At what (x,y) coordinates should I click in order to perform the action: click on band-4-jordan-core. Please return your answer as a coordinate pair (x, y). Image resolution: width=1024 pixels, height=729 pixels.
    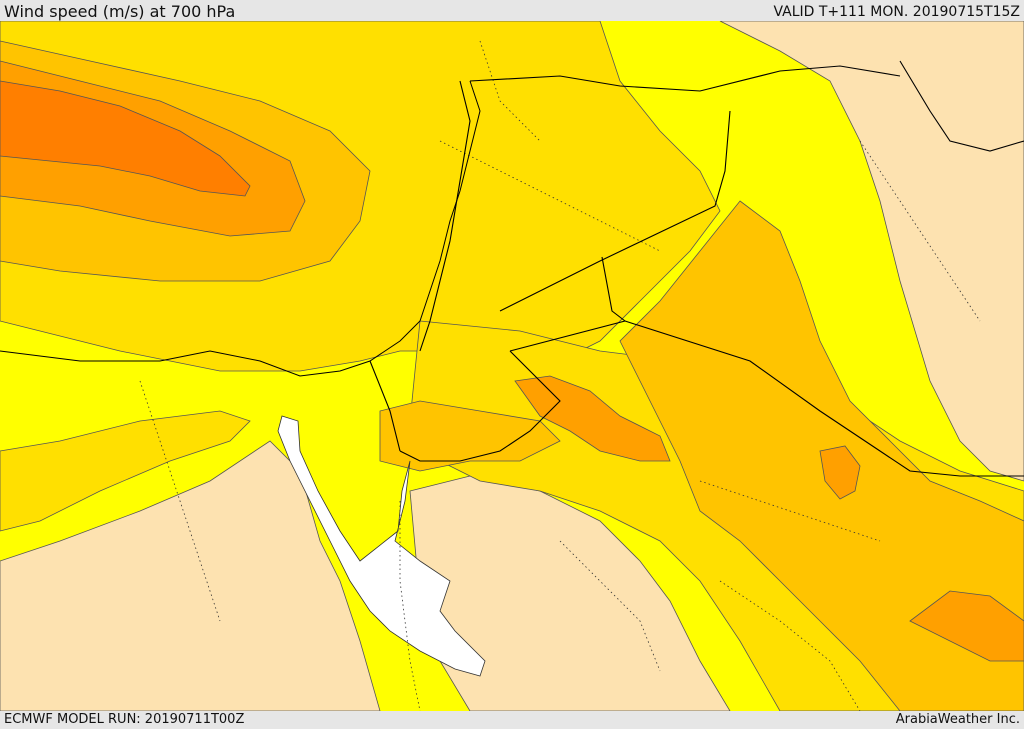
    Looking at the image, I should click on (592, 418).